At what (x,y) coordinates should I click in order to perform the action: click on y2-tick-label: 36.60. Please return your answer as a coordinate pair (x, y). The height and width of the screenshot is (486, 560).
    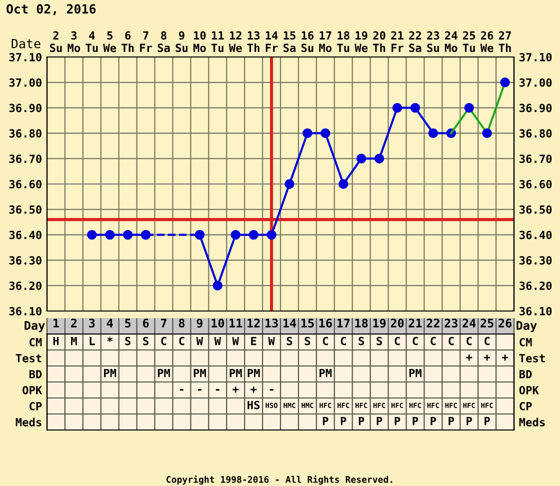
    Looking at the image, I should click on (536, 184).